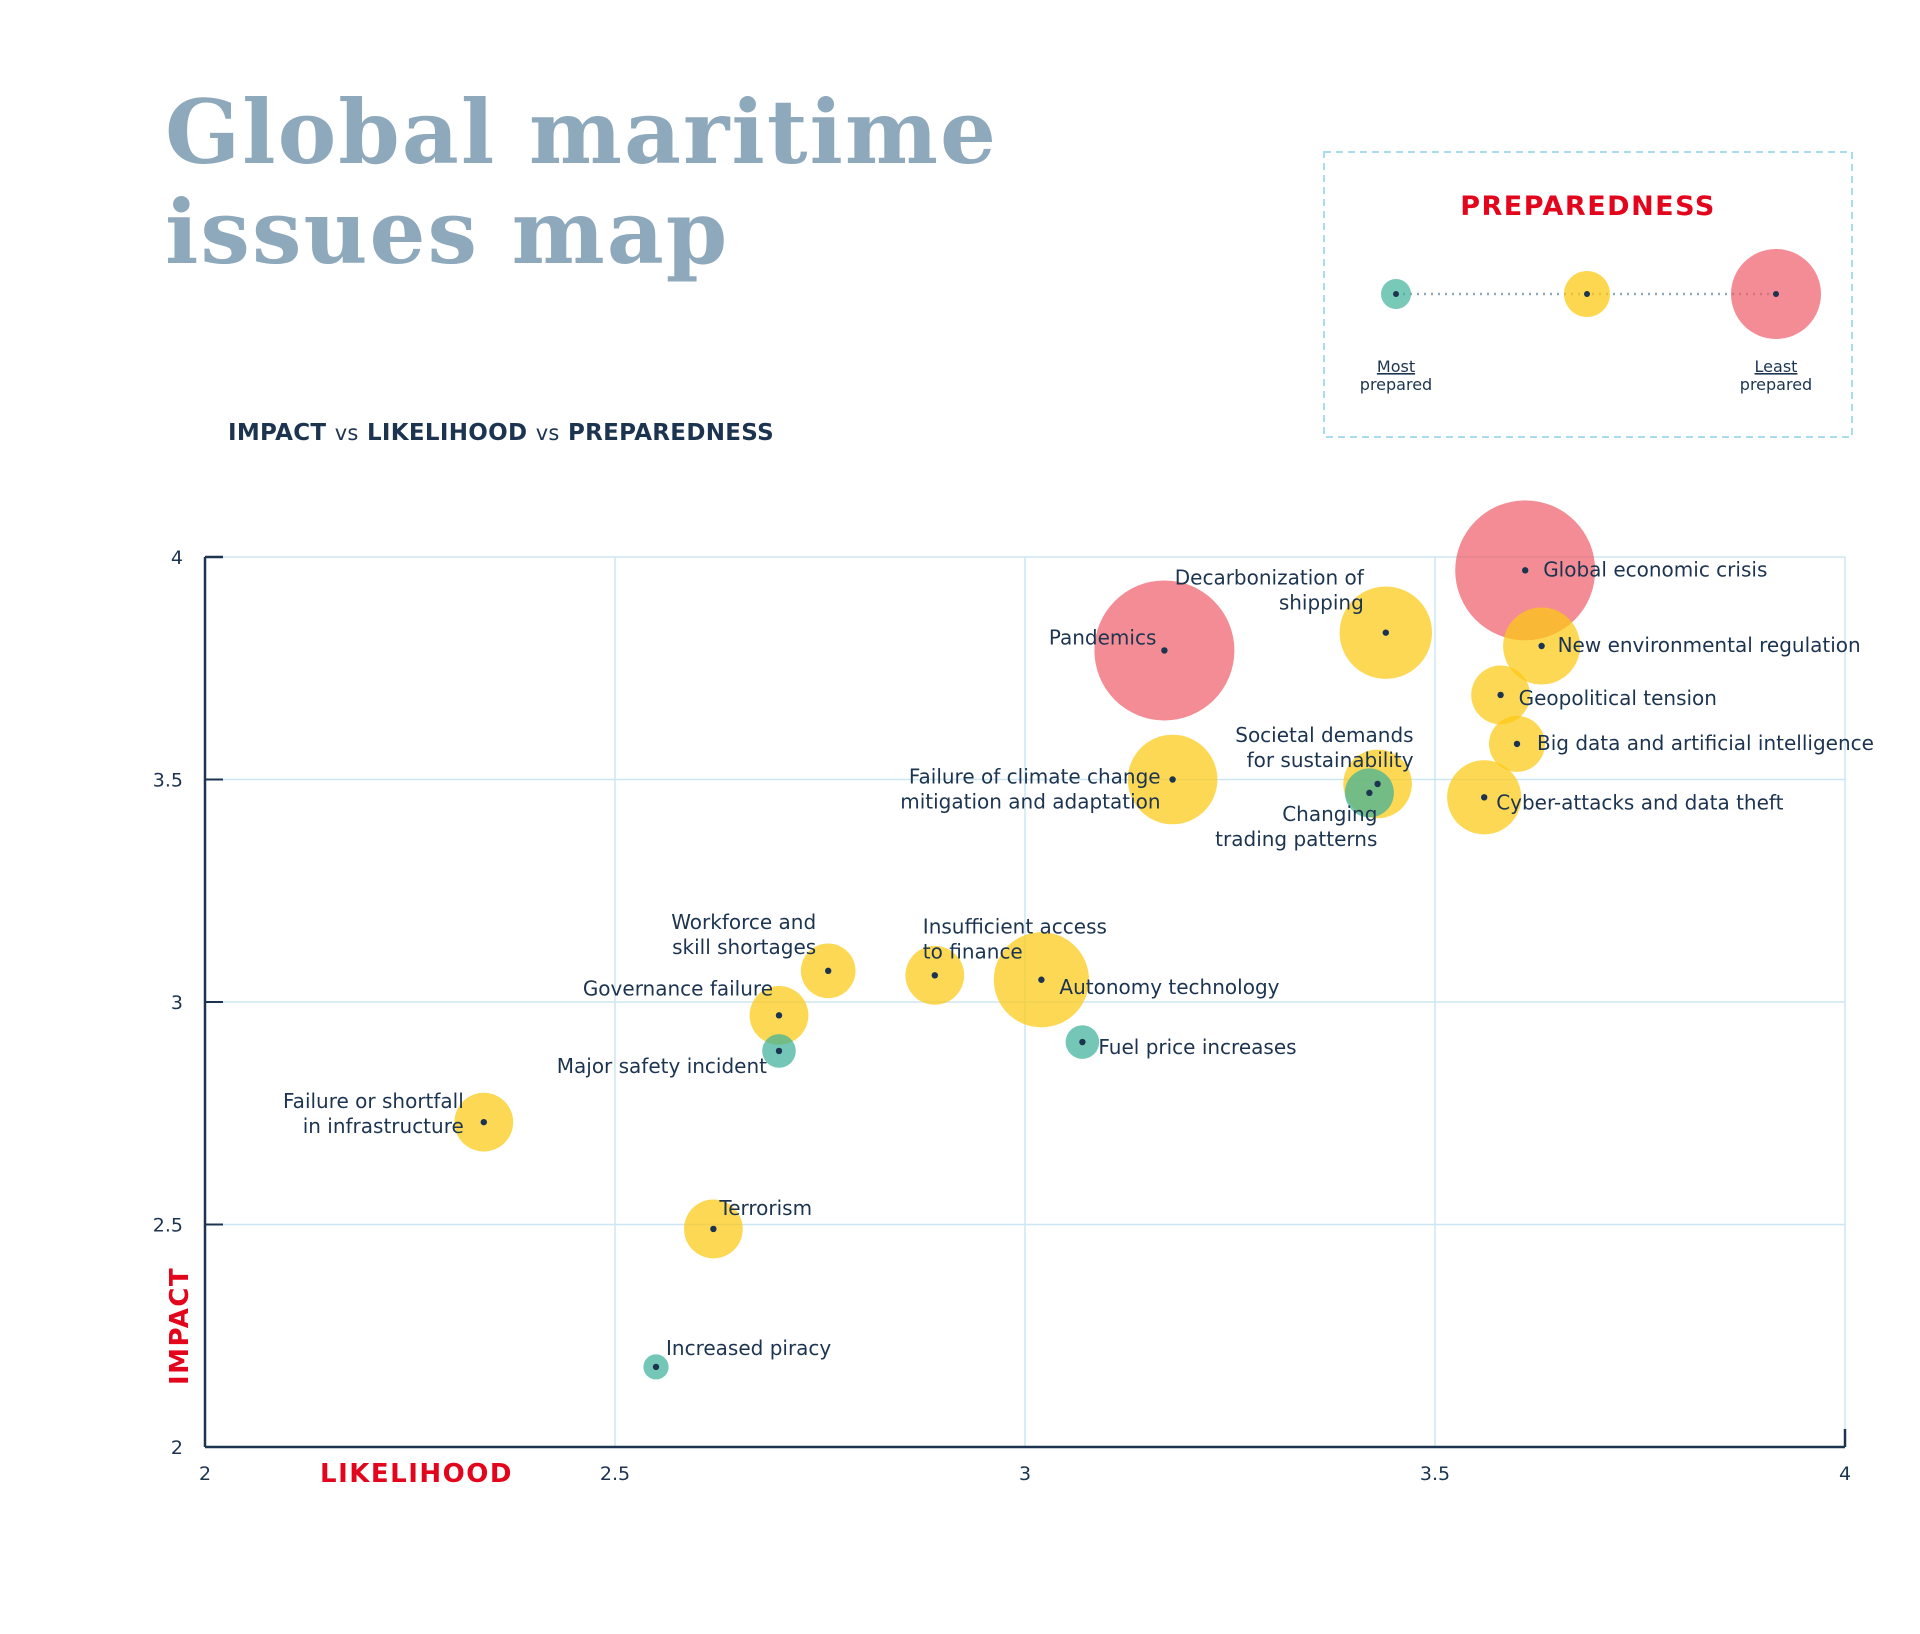 The height and width of the screenshot is (1634, 1920). Describe the element at coordinates (177, 1448) in the screenshot. I see `y-tick-label: 2` at that location.